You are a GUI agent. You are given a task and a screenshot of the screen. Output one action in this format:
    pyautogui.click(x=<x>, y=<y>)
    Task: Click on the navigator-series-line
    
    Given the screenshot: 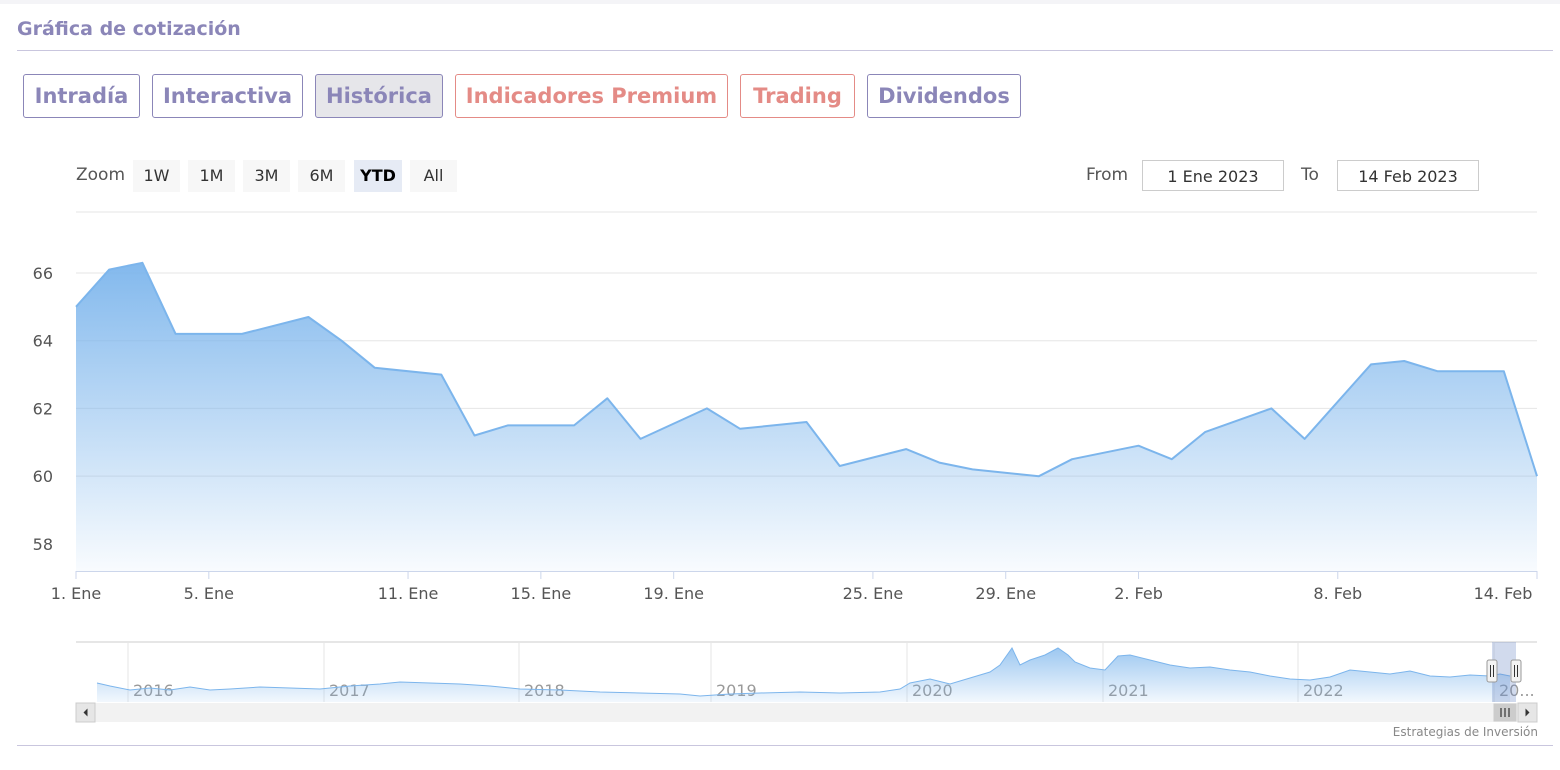 What is the action you would take?
    pyautogui.click(x=803, y=672)
    